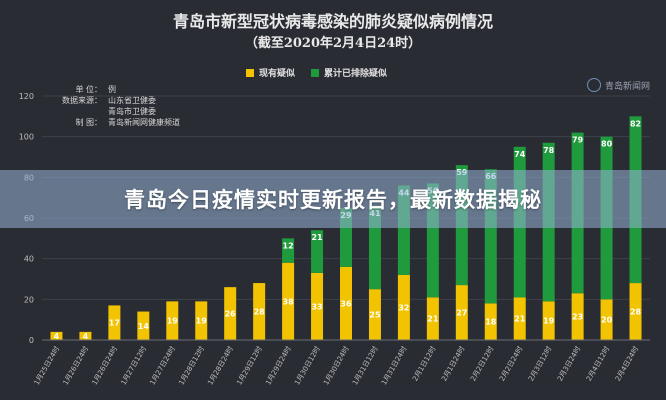 This screenshot has height=400, width=666. Describe the element at coordinates (26, 96) in the screenshot. I see `y-tick-label: 120` at that location.